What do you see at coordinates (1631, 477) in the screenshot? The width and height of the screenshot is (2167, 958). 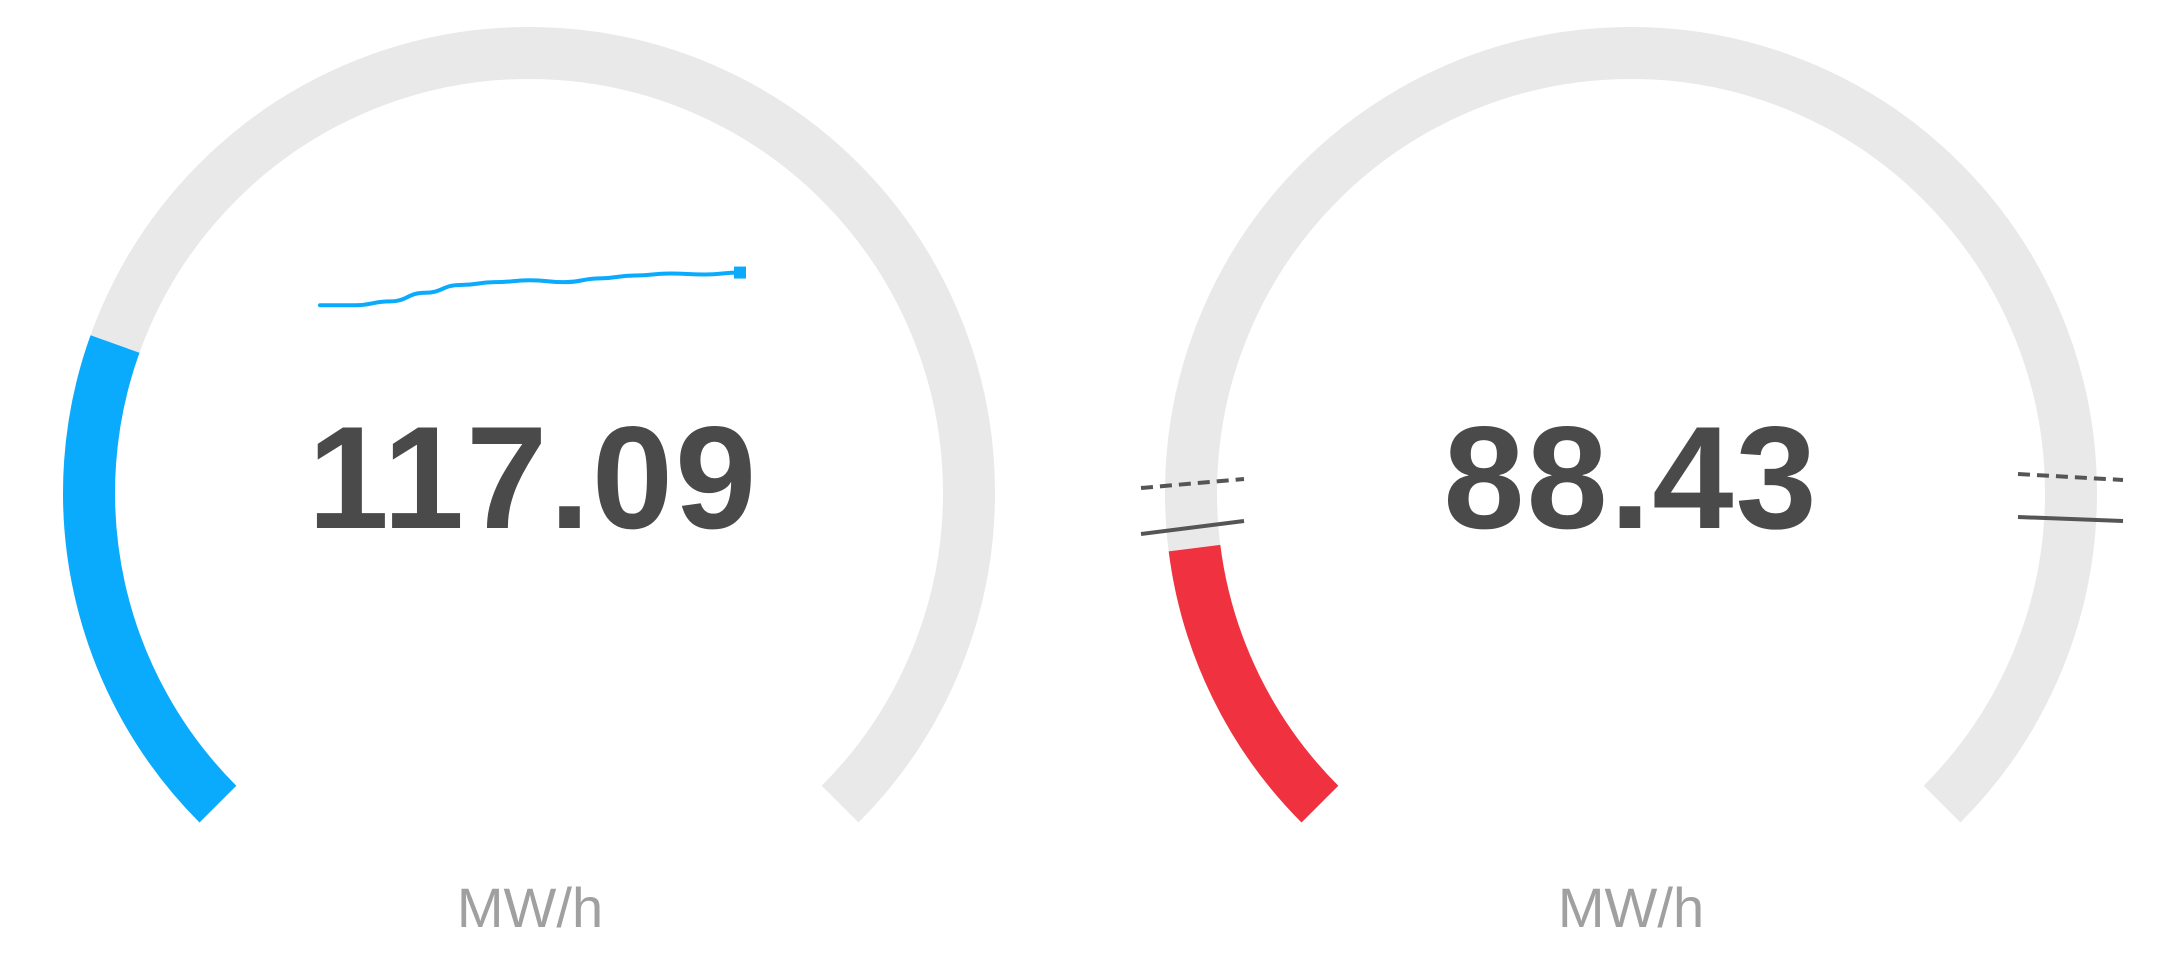 I see `gauge-2-value: 88.43` at bounding box center [1631, 477].